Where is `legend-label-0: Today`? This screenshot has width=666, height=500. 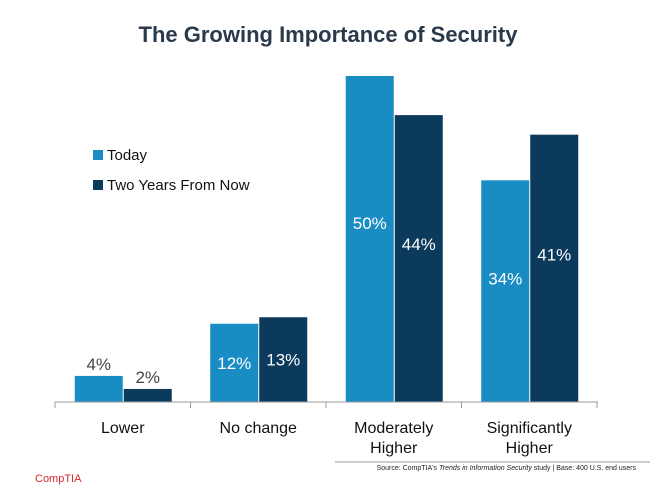 legend-label-0: Today is located at coordinates (127, 155).